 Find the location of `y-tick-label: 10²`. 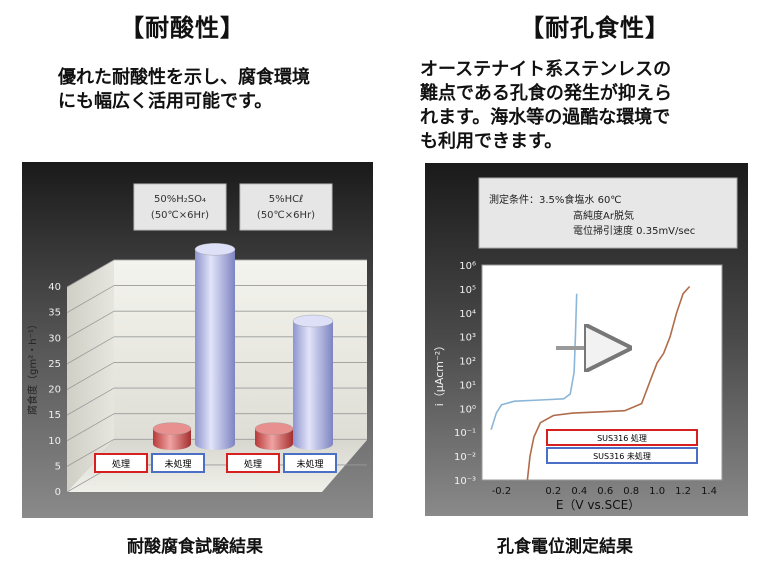

y-tick-label: 10² is located at coordinates (467, 362).